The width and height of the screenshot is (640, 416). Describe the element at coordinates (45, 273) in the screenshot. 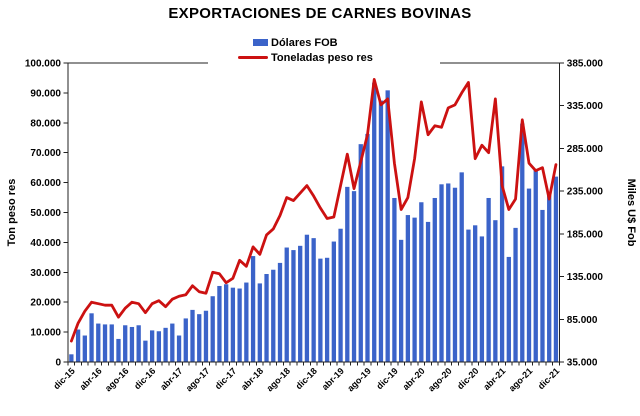

I see `left-tick-label: 30.000` at that location.